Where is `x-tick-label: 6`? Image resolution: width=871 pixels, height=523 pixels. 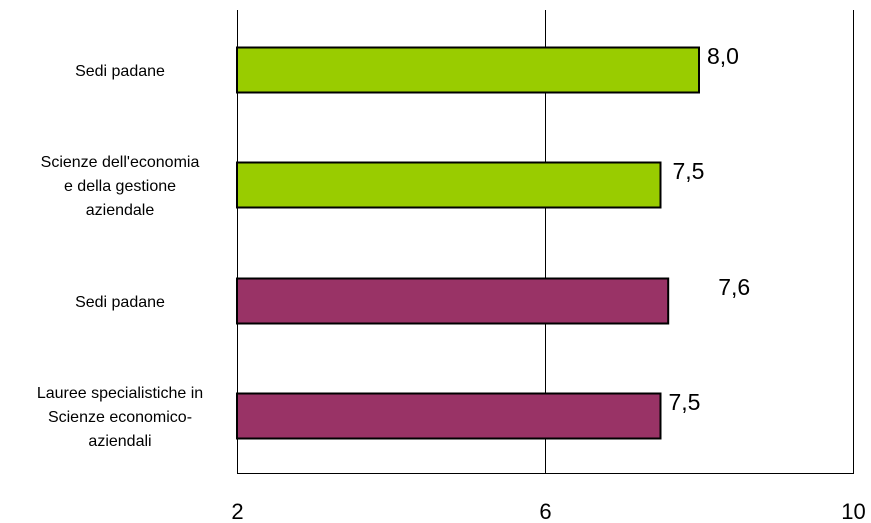 x-tick-label: 6 is located at coordinates (545, 511).